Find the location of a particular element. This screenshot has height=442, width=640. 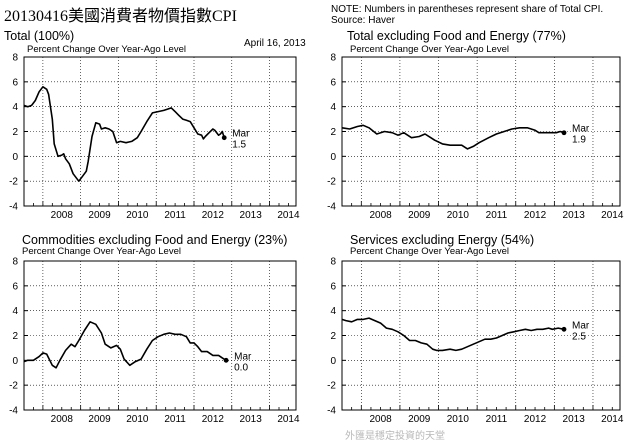

report-date: April 16, 2013 is located at coordinates (275, 43).